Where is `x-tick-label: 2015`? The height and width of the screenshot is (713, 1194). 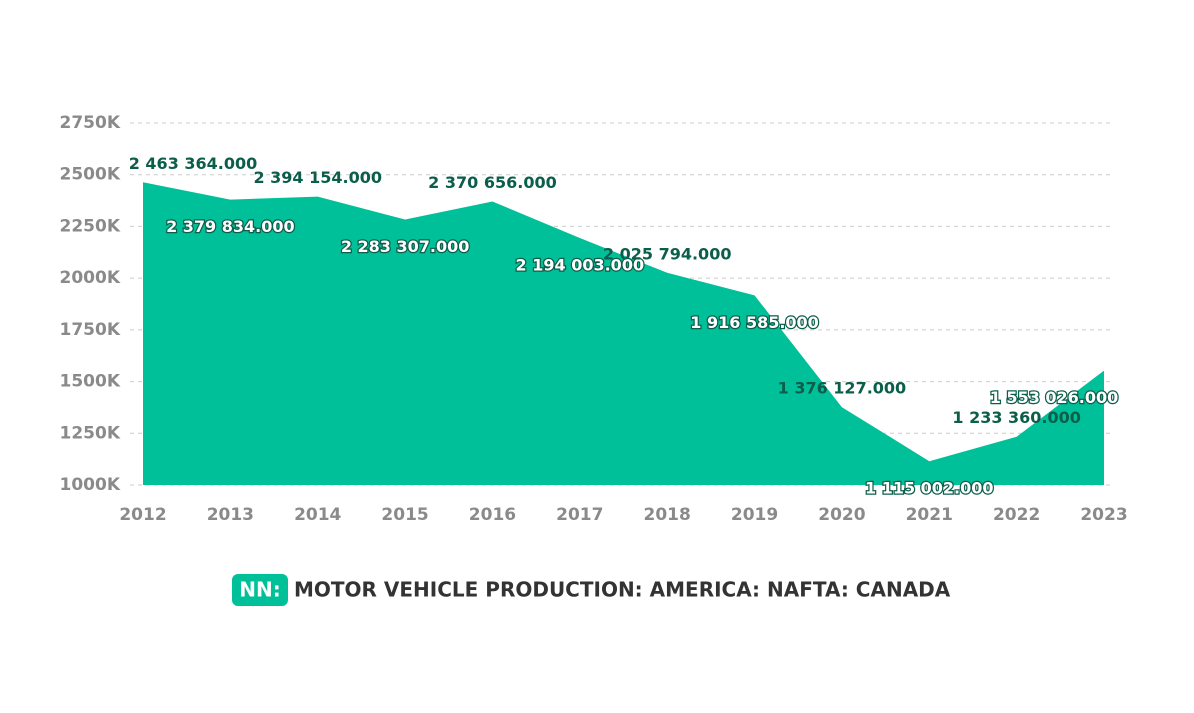
x-tick-label: 2015 is located at coordinates (404, 515).